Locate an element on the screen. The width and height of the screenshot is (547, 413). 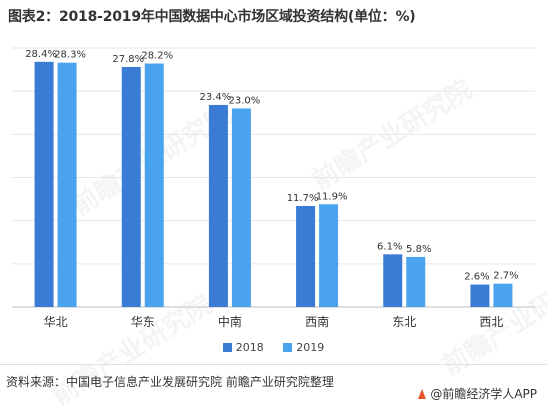
legend-label-2018: 2018 is located at coordinates (249, 347).